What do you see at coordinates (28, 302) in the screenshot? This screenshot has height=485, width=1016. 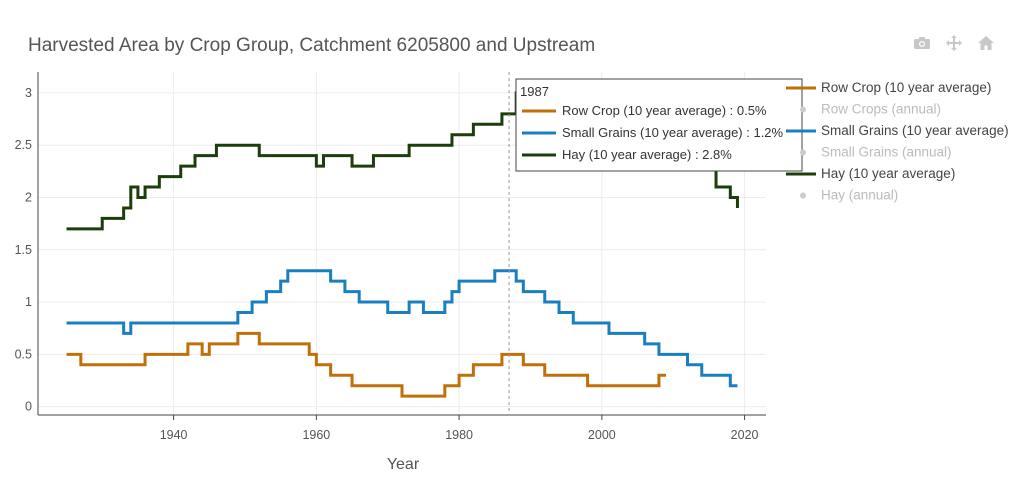 I see `y-tick-label: 1` at bounding box center [28, 302].